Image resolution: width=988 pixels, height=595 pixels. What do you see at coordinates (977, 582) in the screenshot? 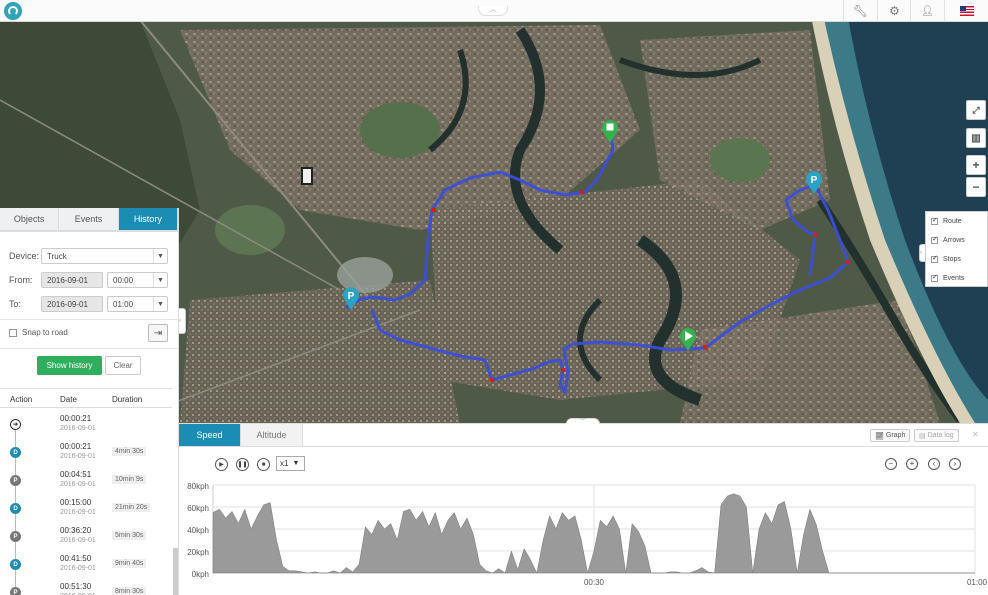
I see `x-tick-label: 01:00` at bounding box center [977, 582].